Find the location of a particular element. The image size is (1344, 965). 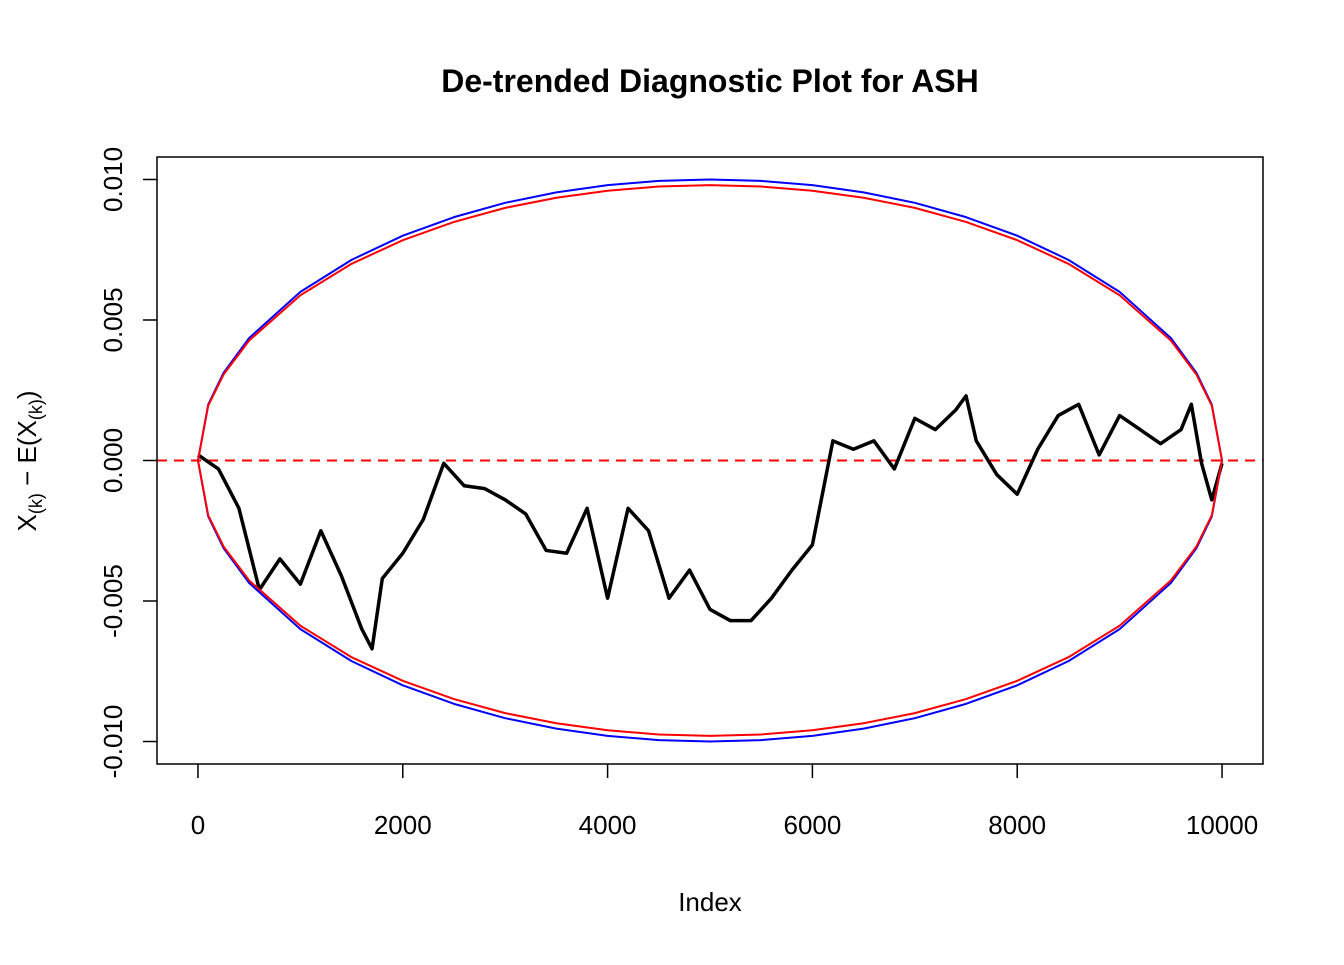

chart-title: De-trended Diagnostic Plot for ASH is located at coordinates (710, 81).